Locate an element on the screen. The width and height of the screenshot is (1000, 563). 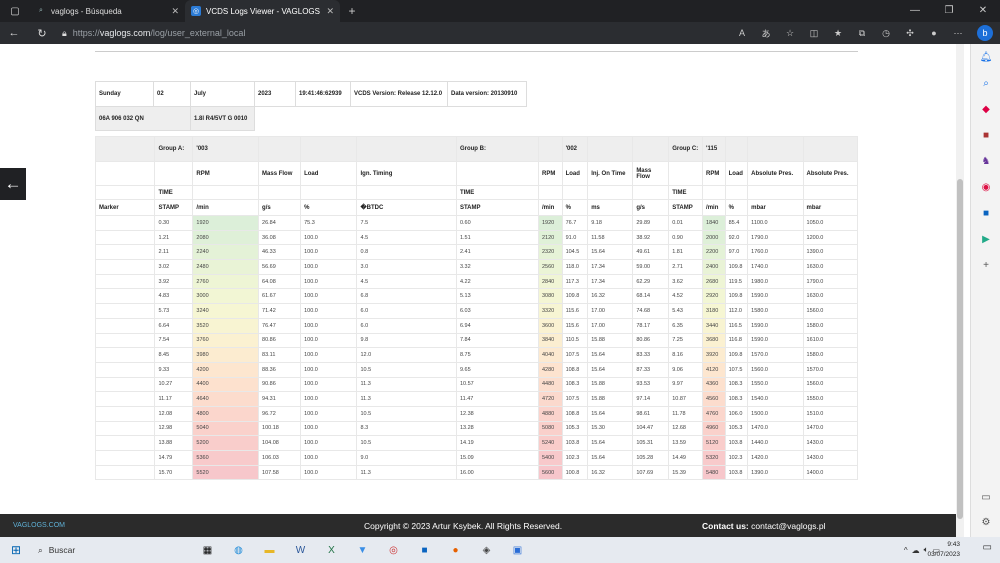
page-scrollbar is located at coordinates (960, 290).